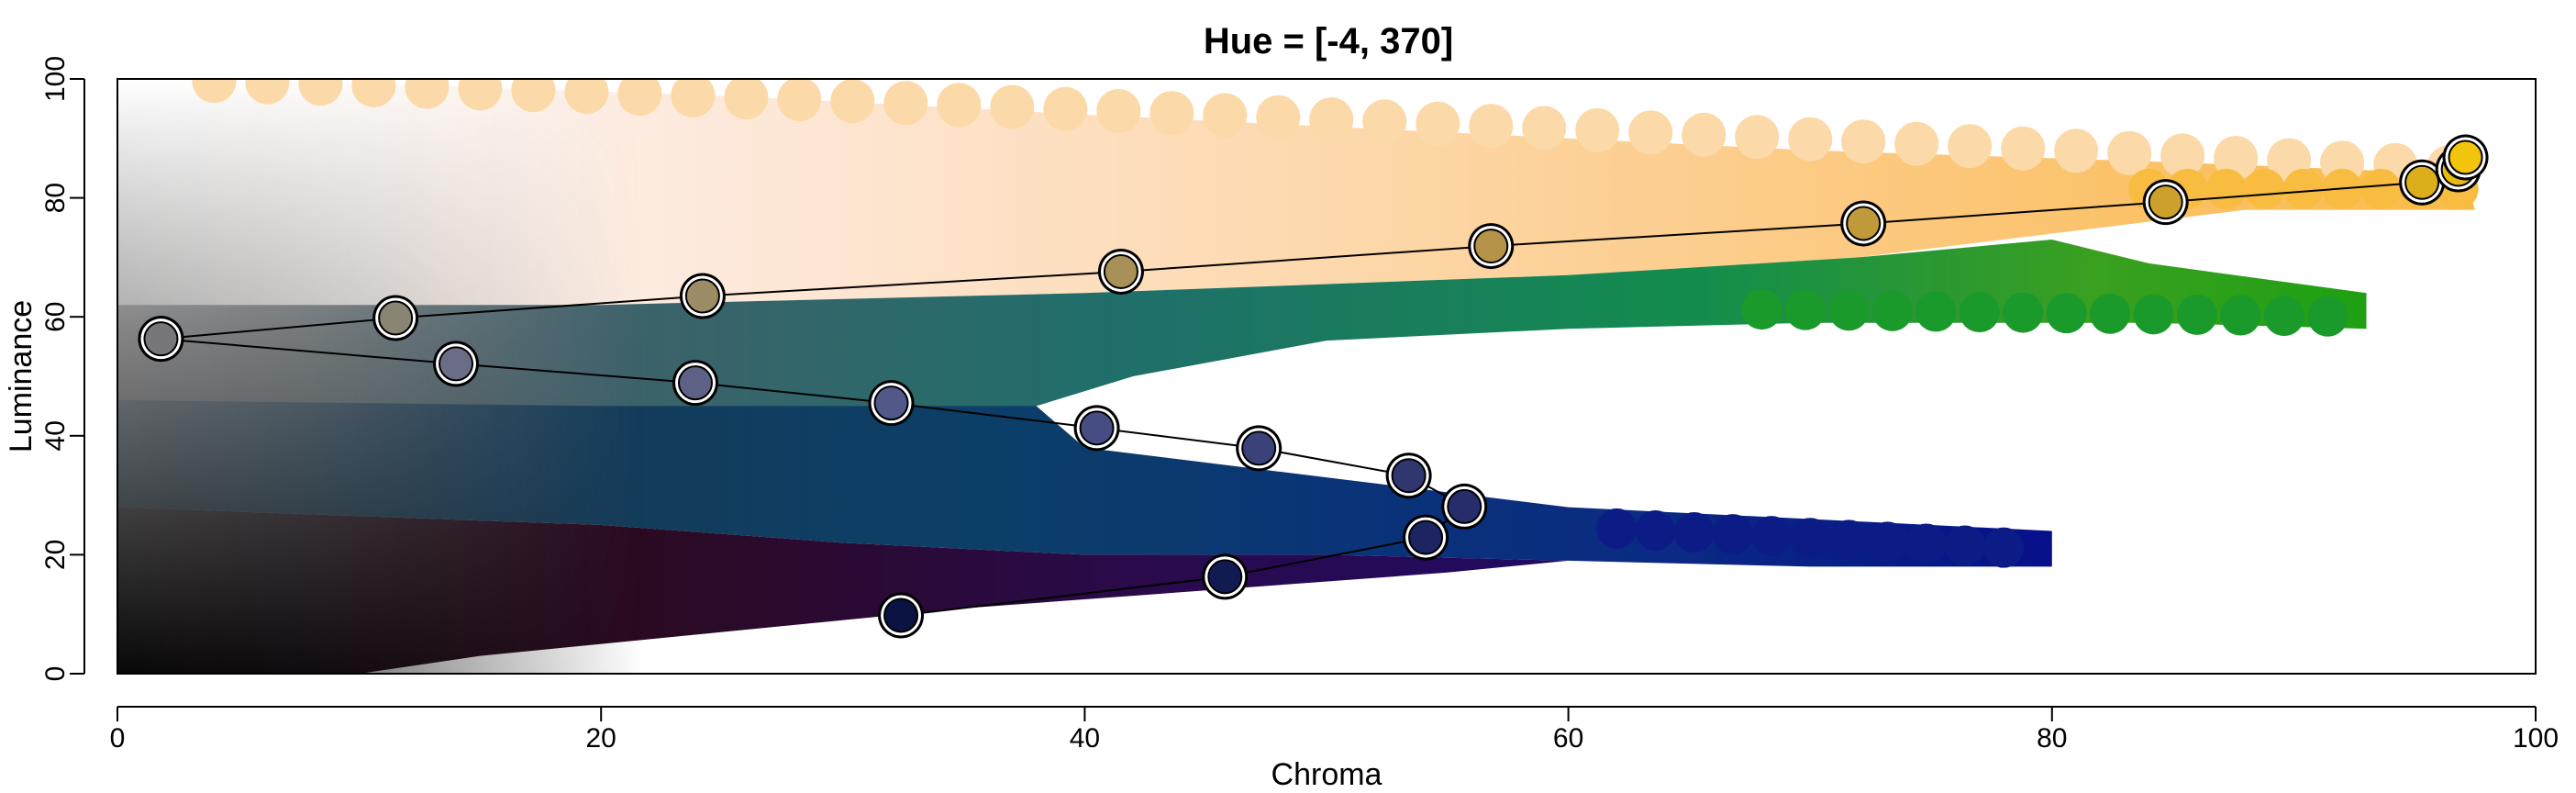  Describe the element at coordinates (55, 555) in the screenshot. I see `y-tick-label: 20` at that location.